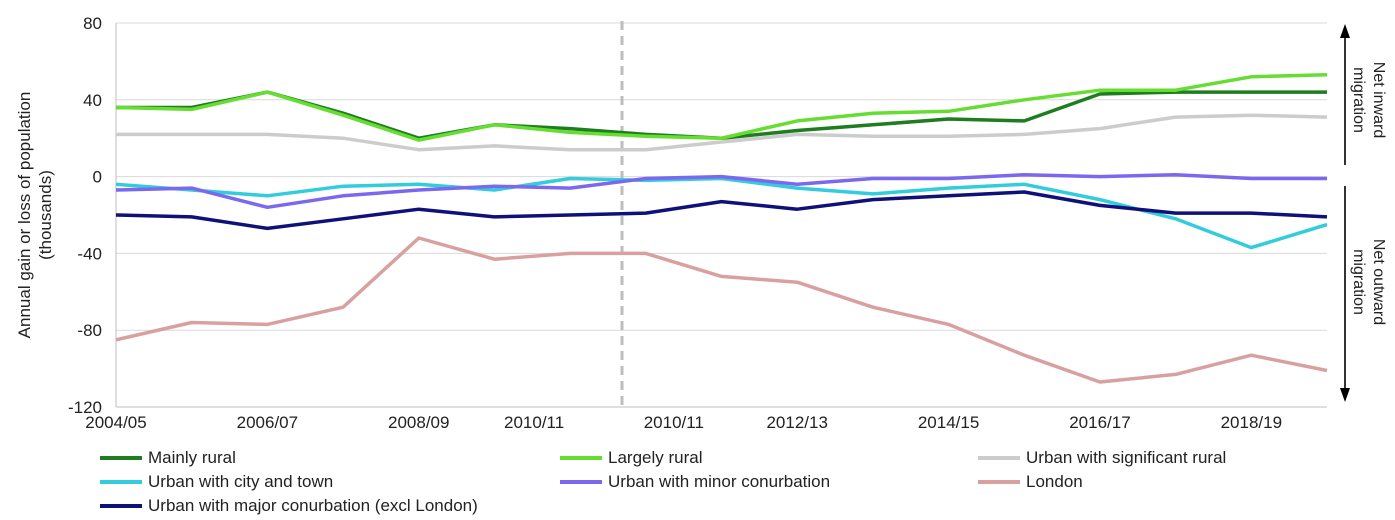 The height and width of the screenshot is (520, 1395). Describe the element at coordinates (24, 215) in the screenshot. I see `y-axis-label-line1: Annual gain or loss of population` at that location.